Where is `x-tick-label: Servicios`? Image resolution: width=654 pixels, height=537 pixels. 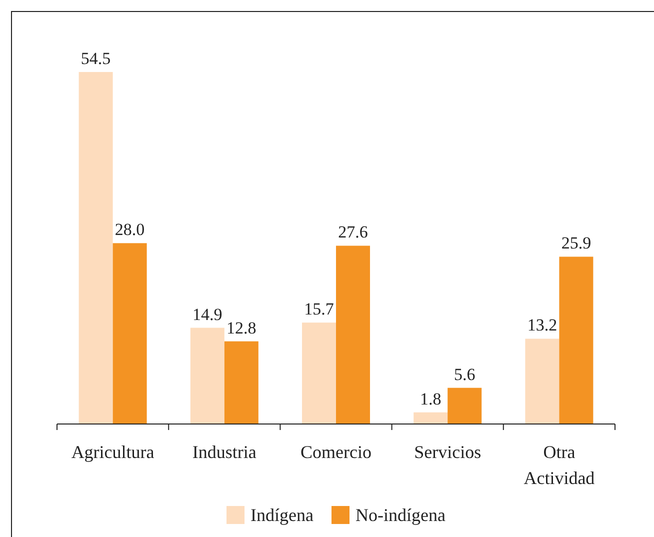
x-tick-label: Servicios is located at coordinates (448, 452).